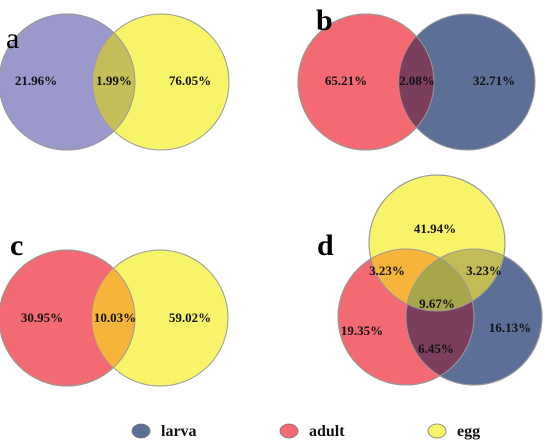 Image resolution: width=550 pixels, height=443 pixels. I want to click on legend-swatch-egg, so click(437, 431).